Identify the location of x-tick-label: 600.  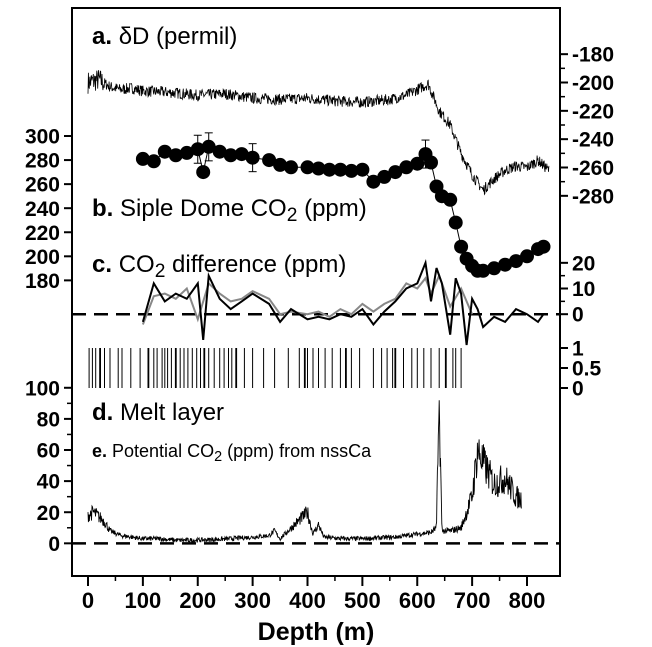
(417, 600).